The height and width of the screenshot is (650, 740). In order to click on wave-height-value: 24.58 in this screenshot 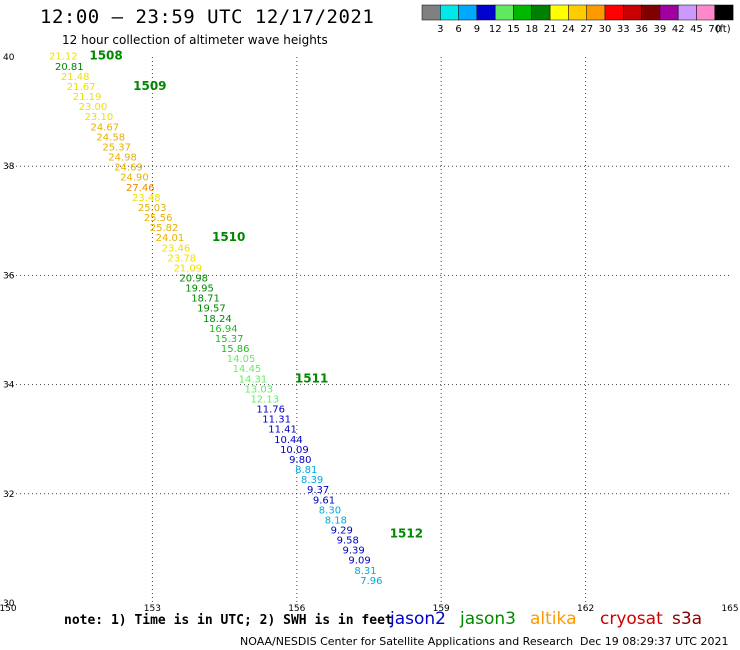, I will do `click(110, 137)`.